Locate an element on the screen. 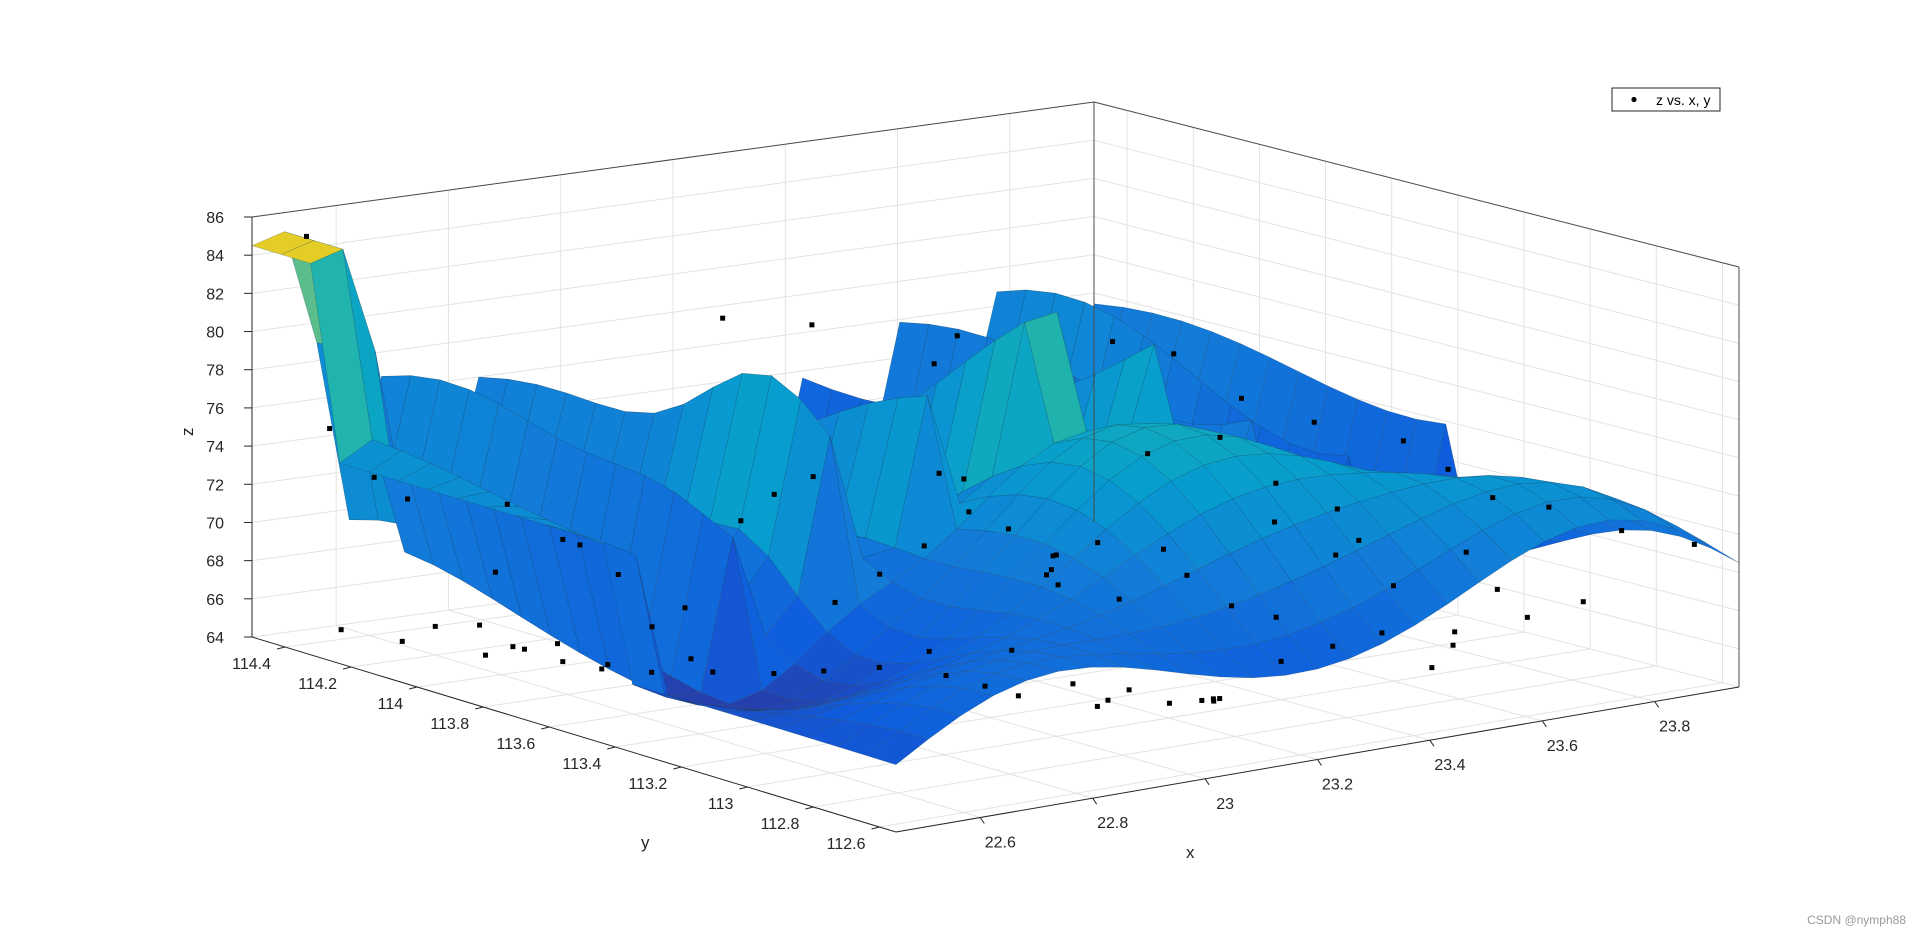  z-axis-label: z is located at coordinates (187, 432).